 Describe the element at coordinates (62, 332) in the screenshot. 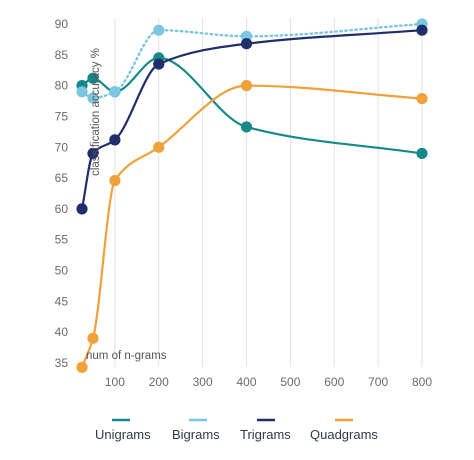

I see `y-tick-label: 40` at that location.